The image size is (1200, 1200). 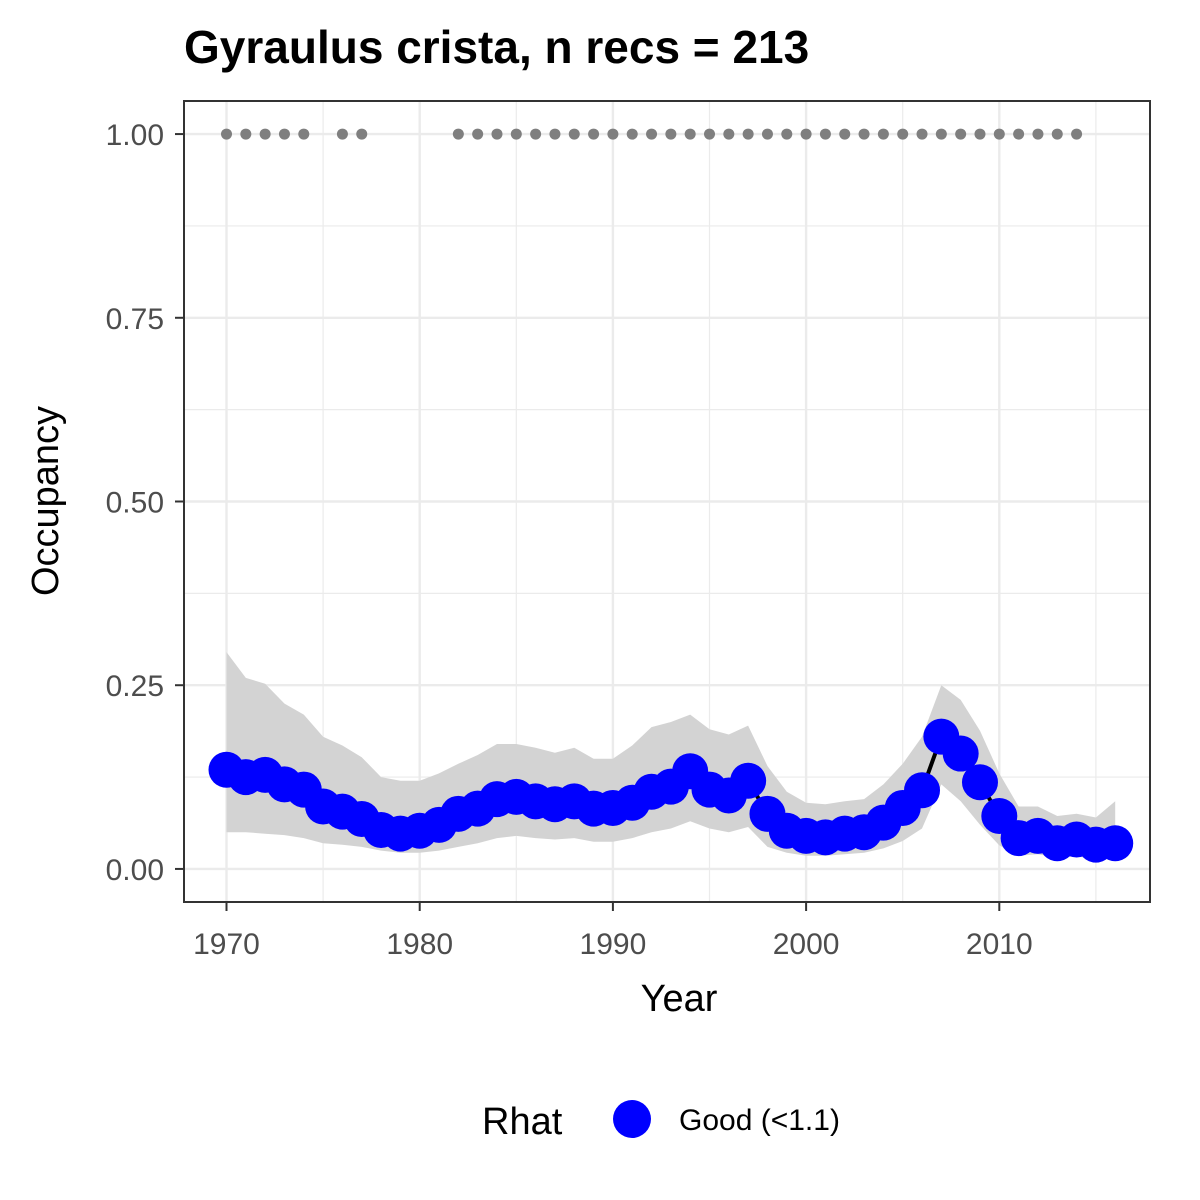 I want to click on occupancy-points-layer, so click(x=671, y=790).